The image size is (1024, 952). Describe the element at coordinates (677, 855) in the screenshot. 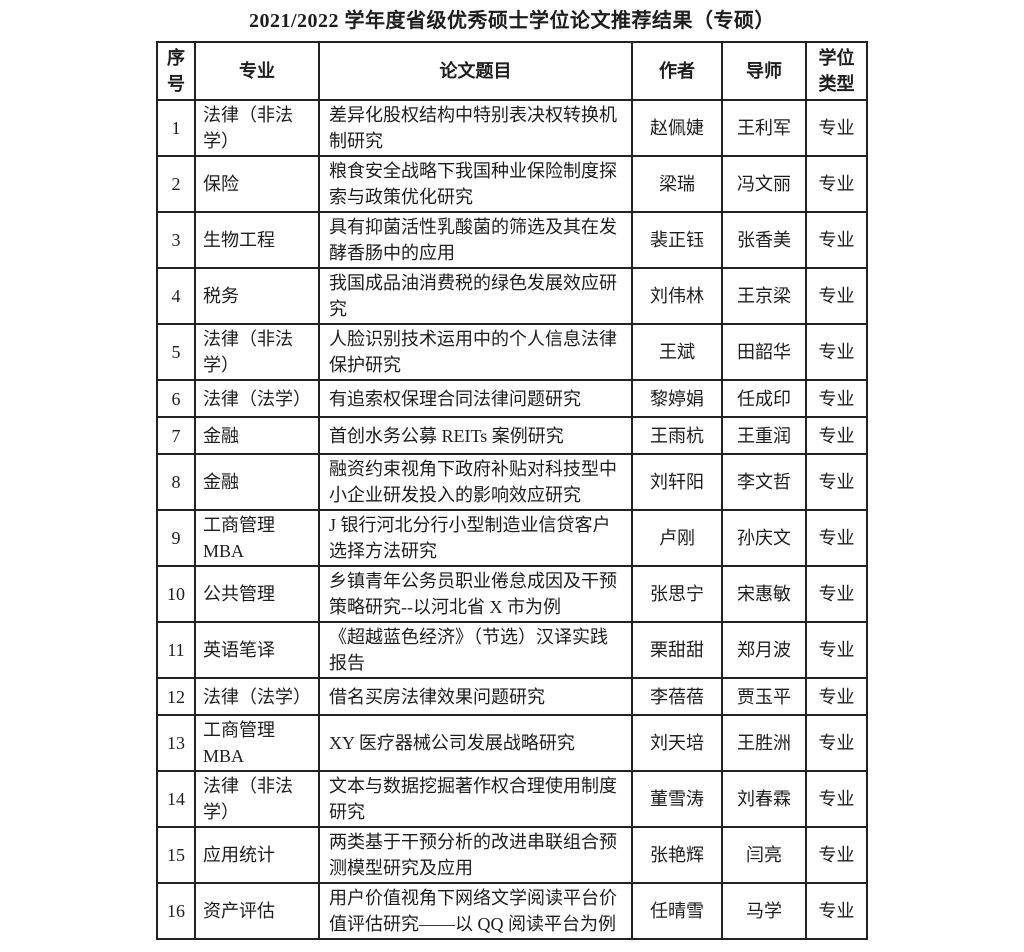

I see `cell-author: 张艳辉` at that location.